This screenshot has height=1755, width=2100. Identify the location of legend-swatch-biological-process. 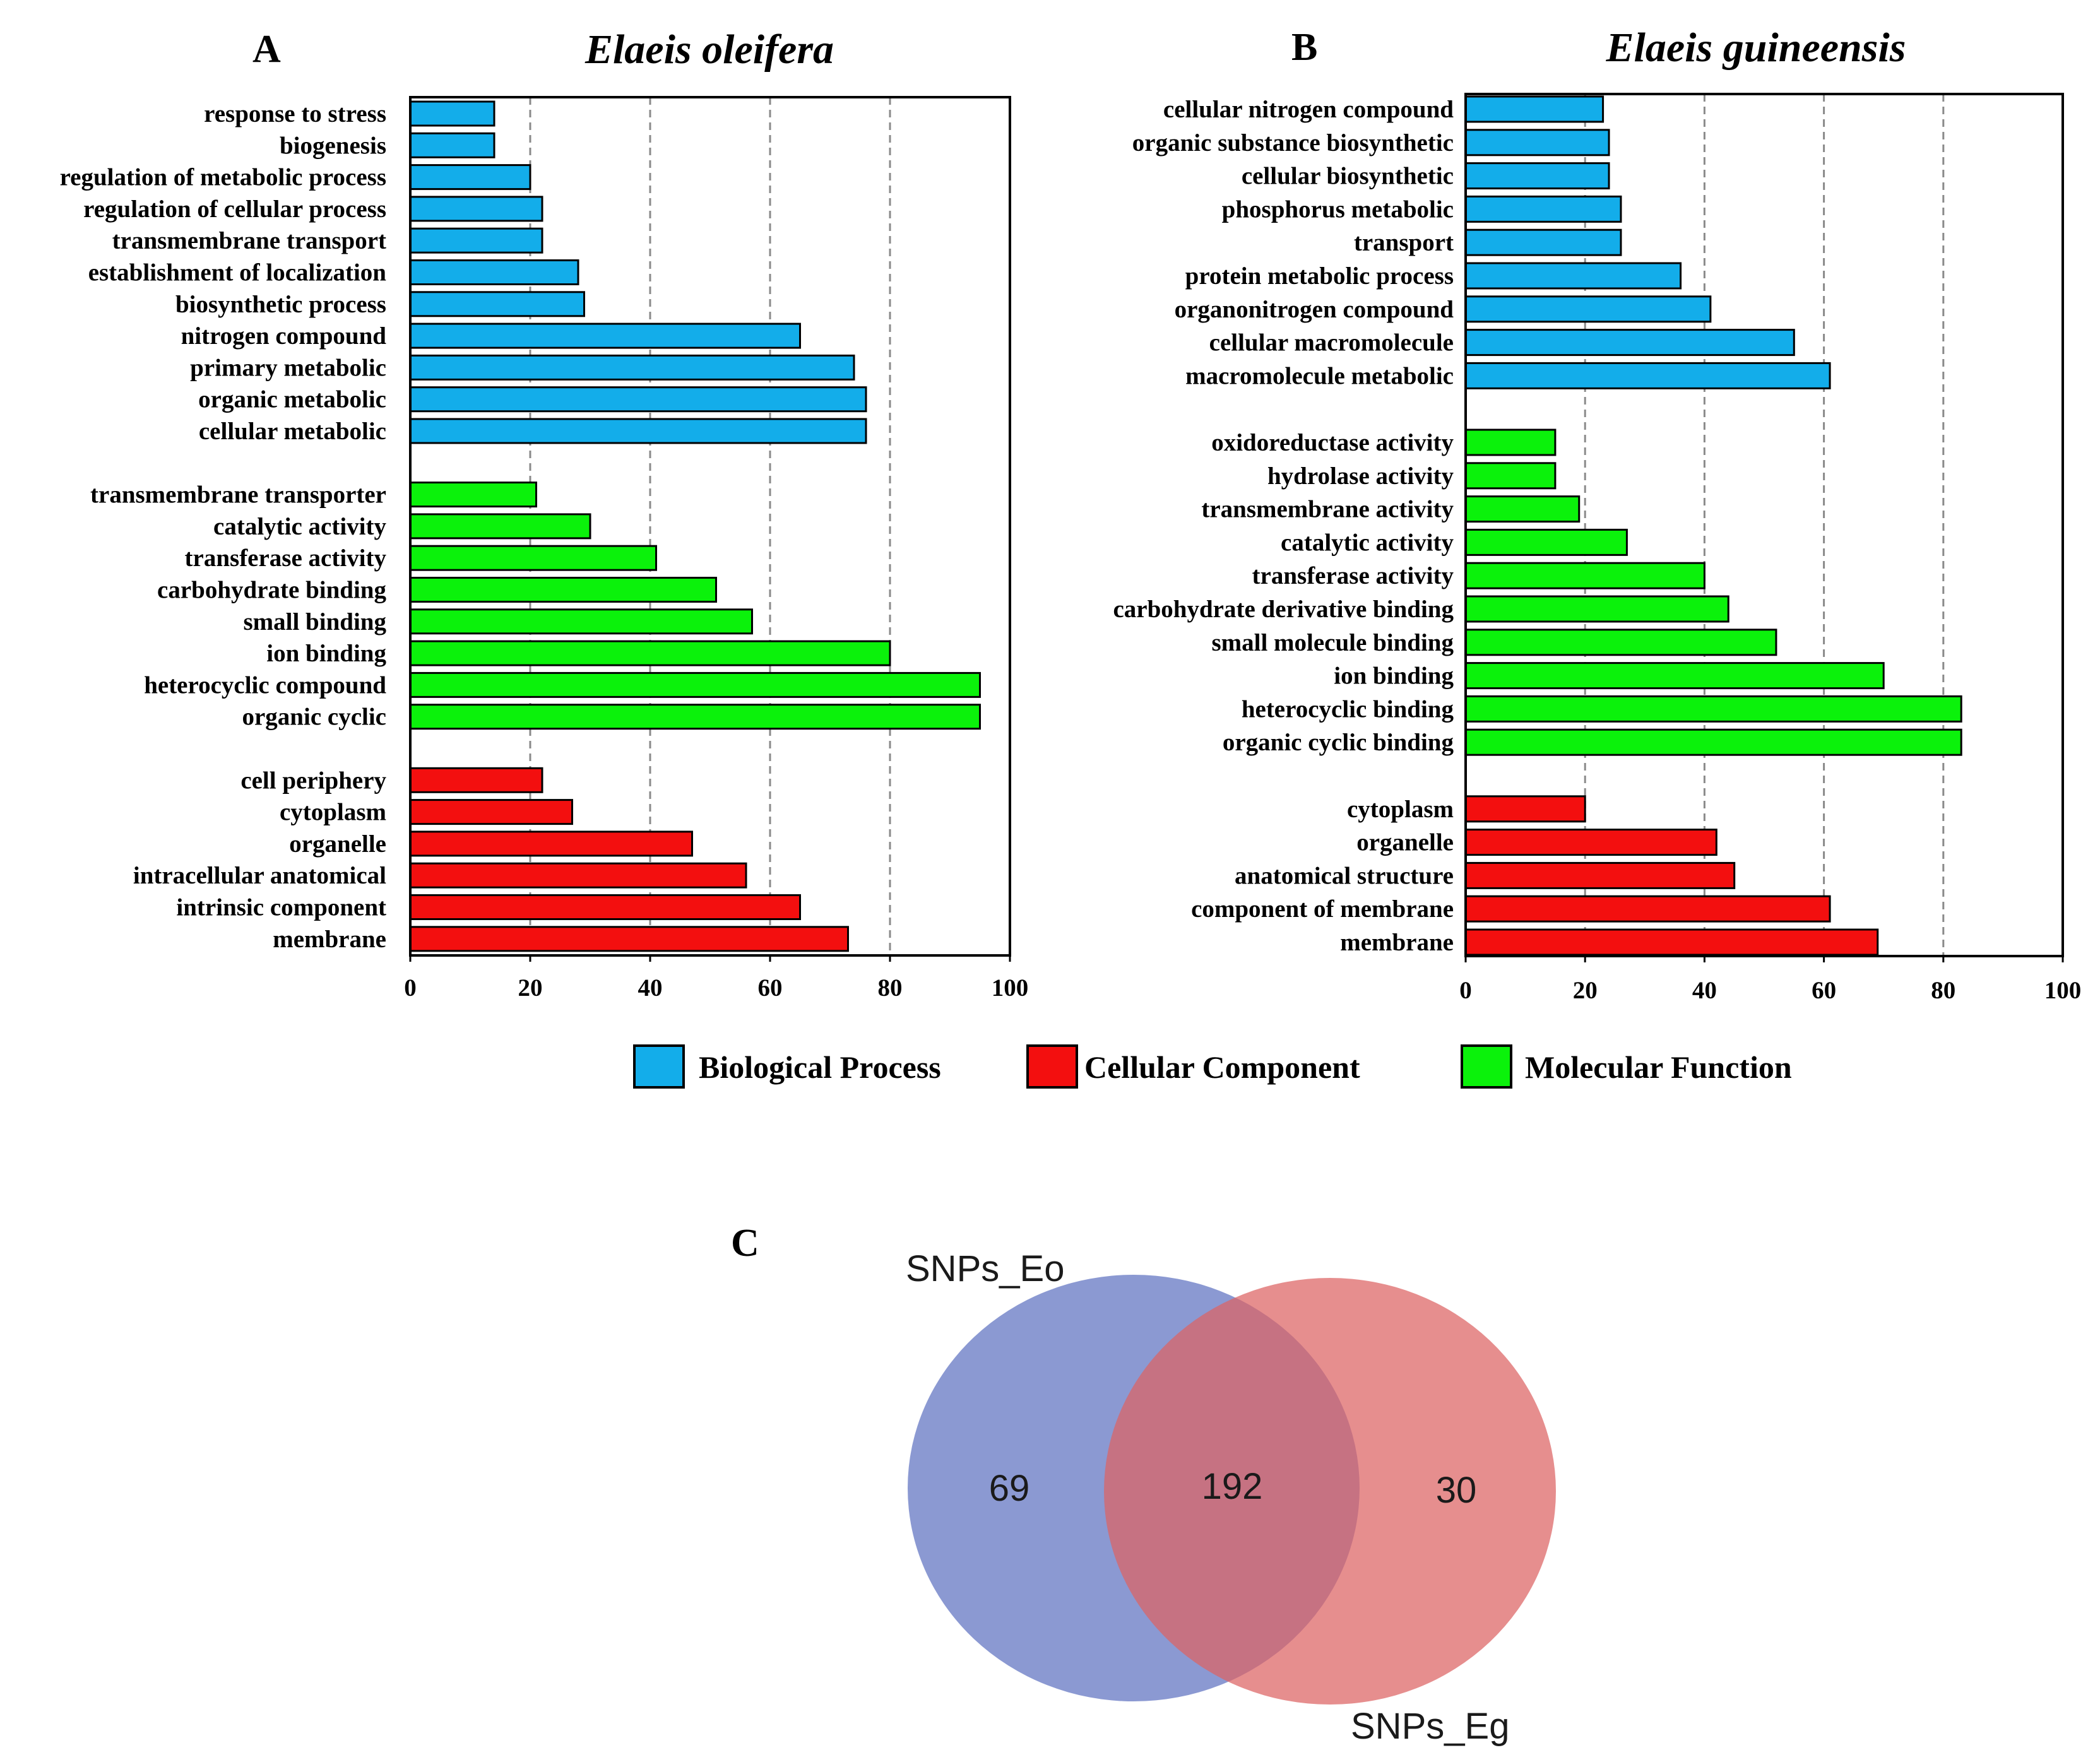
(659, 1066).